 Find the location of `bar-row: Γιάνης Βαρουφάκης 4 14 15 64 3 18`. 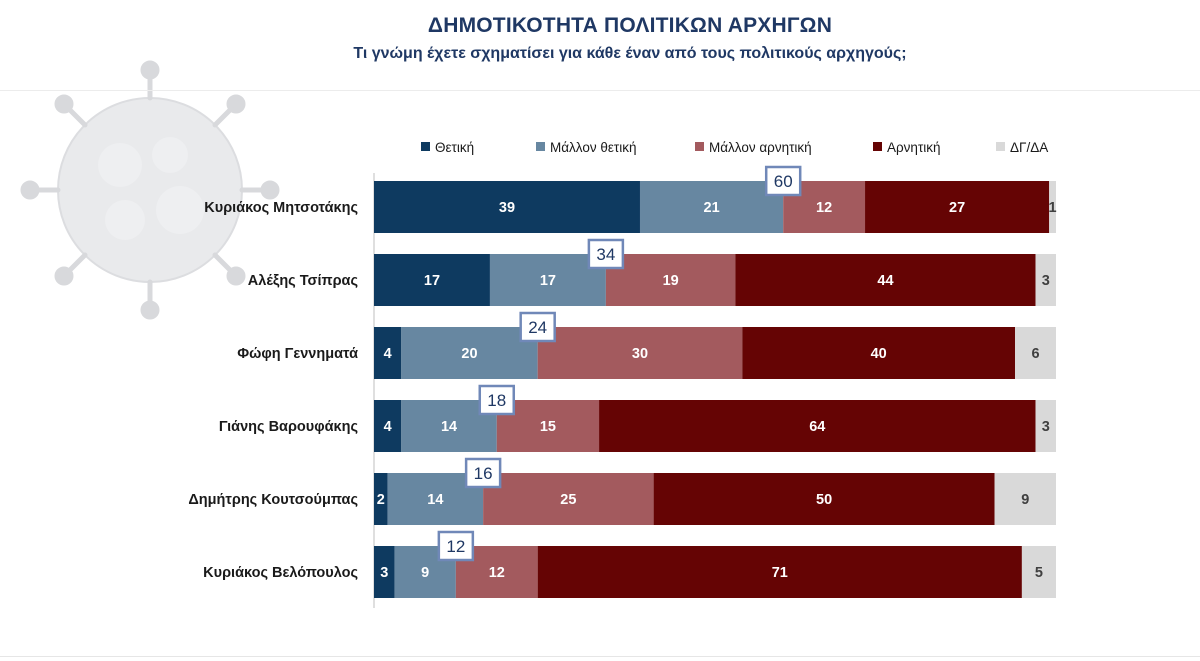

bar-row: Γιάνης Βαρουφάκης 4 14 15 64 3 18 is located at coordinates (637, 418).